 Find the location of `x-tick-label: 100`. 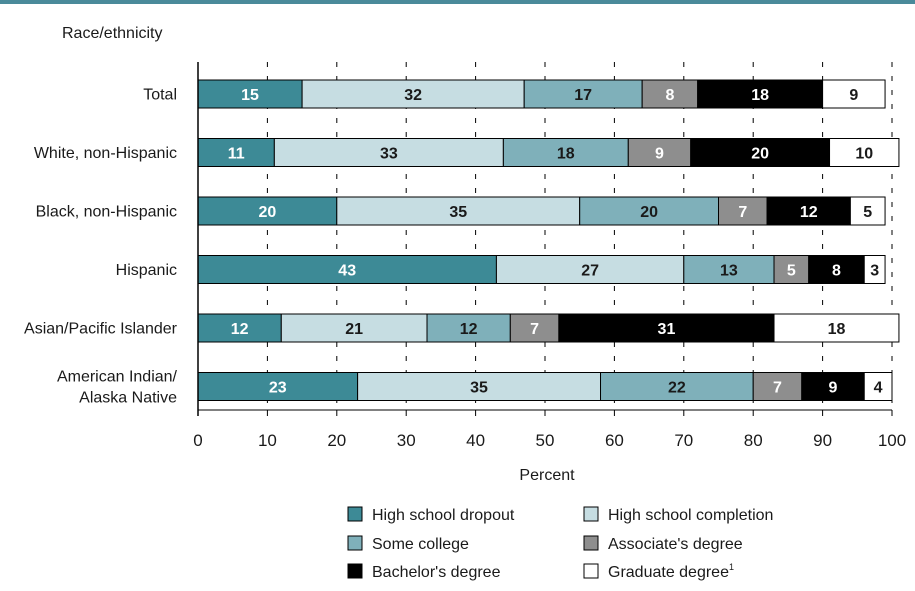

x-tick-label: 100 is located at coordinates (892, 440).